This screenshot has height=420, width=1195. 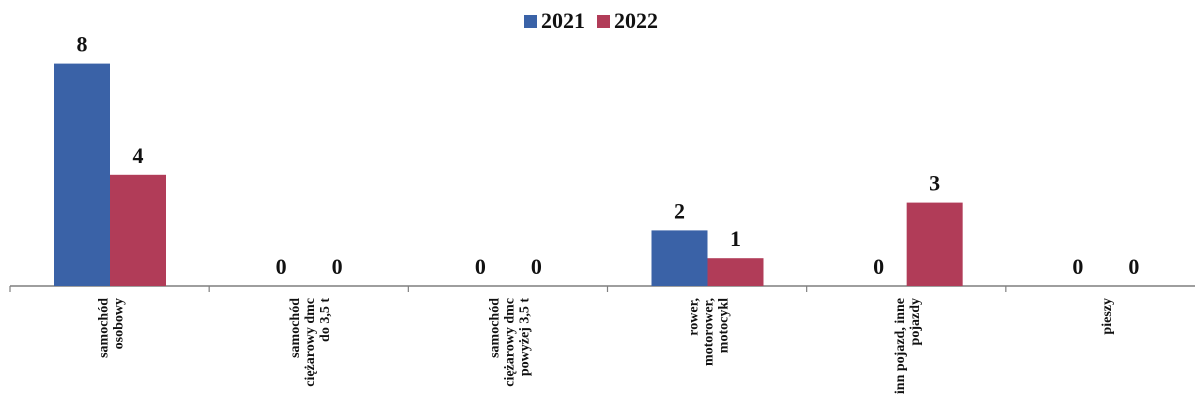 I want to click on legend-item-2021: 2021, so click(x=554, y=21).